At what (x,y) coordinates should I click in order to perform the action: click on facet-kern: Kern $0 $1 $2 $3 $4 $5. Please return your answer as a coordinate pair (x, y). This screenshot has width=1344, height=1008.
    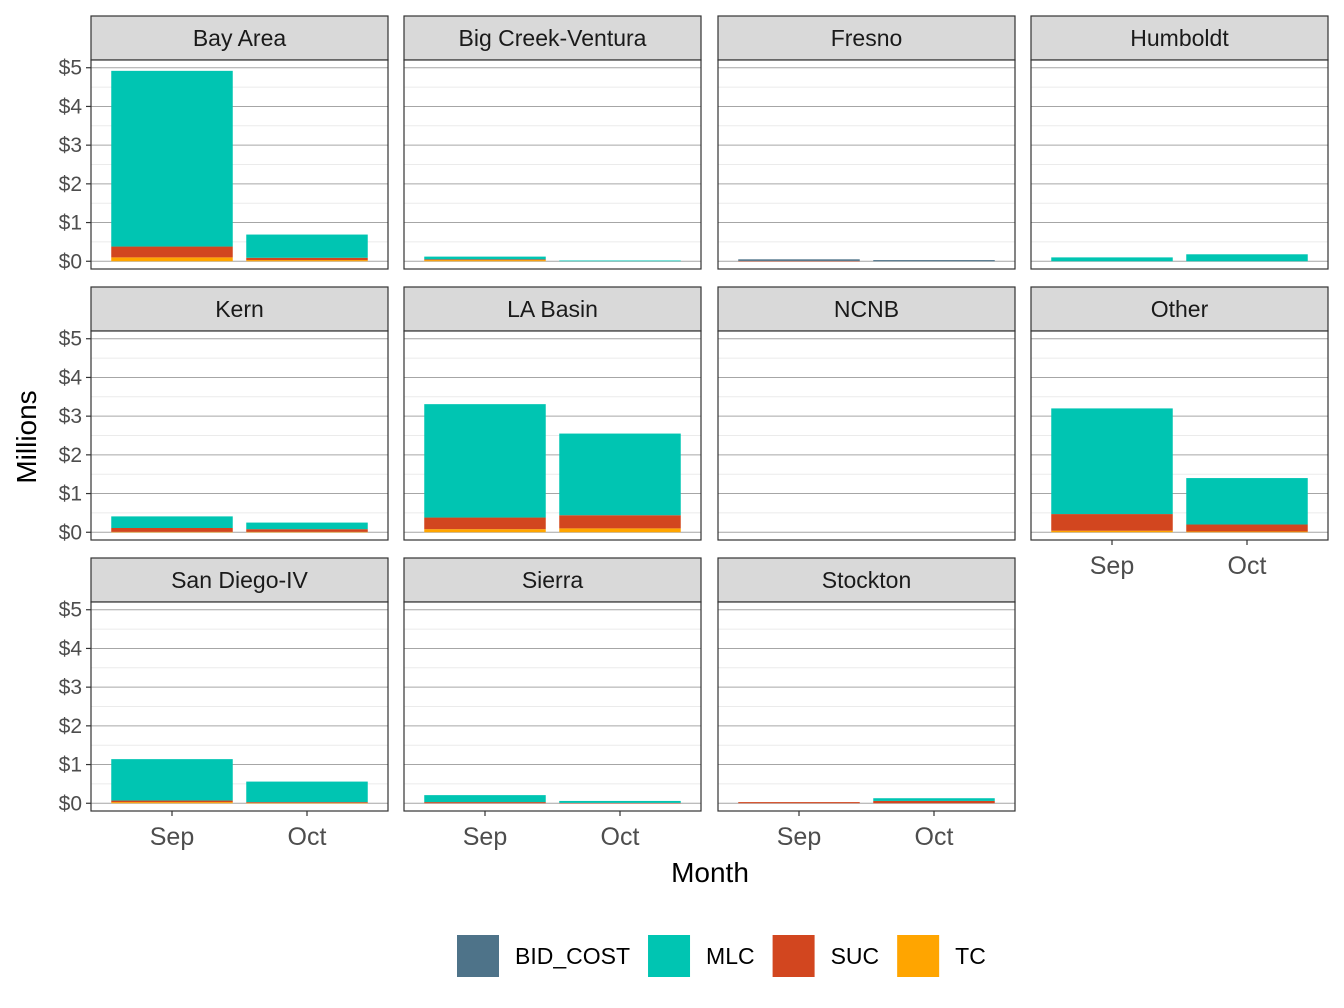
    Looking at the image, I should click on (224, 415).